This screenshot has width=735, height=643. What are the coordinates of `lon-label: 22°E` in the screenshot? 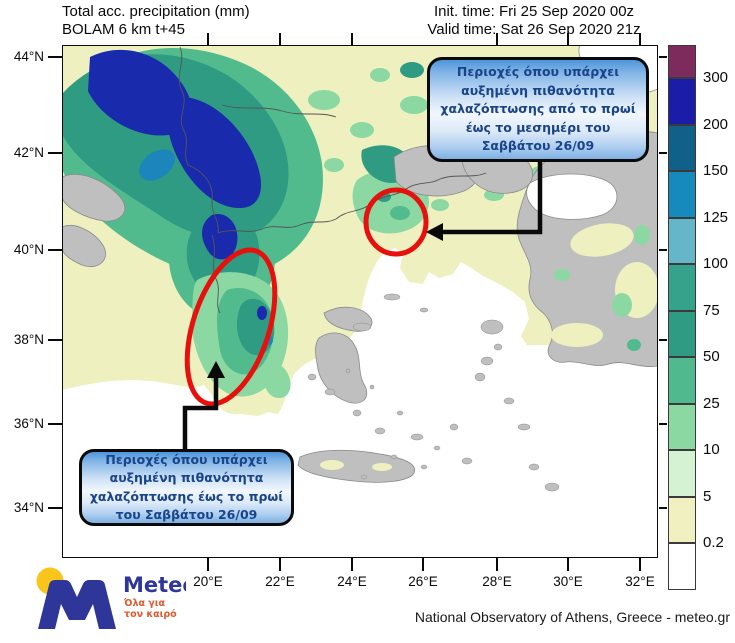 It's located at (280, 581).